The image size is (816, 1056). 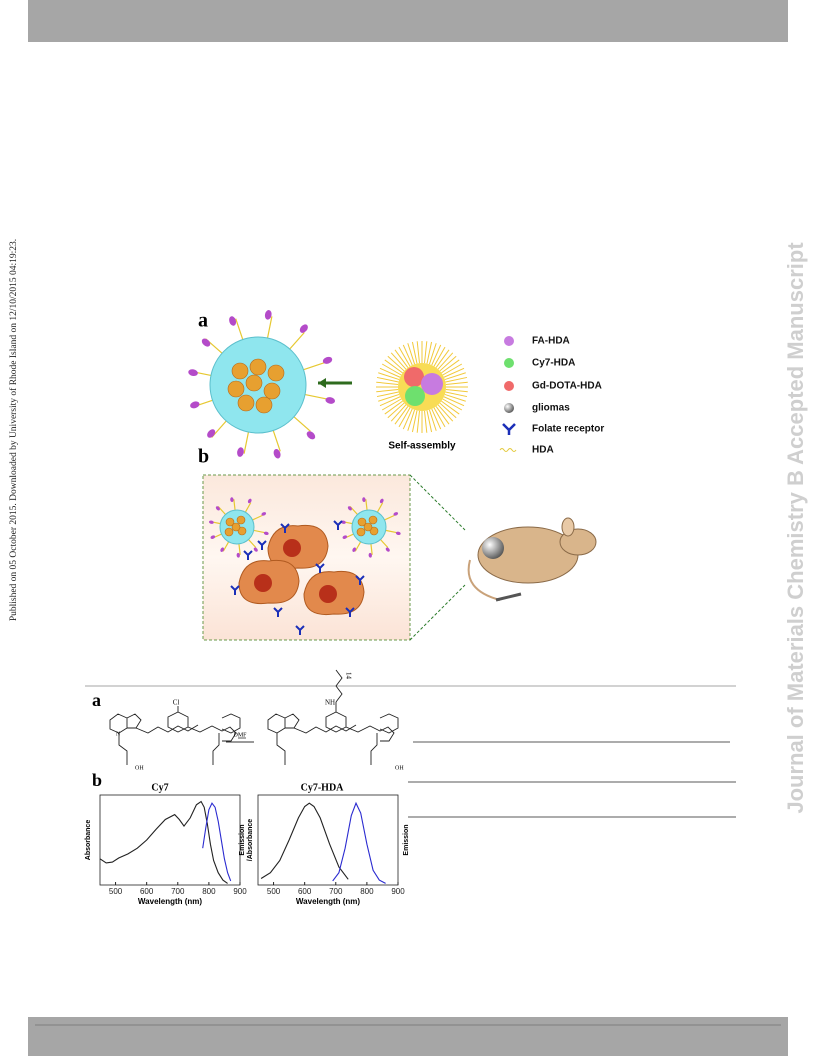 What do you see at coordinates (330, 703) in the screenshot?
I see `atom-label: NH` at bounding box center [330, 703].